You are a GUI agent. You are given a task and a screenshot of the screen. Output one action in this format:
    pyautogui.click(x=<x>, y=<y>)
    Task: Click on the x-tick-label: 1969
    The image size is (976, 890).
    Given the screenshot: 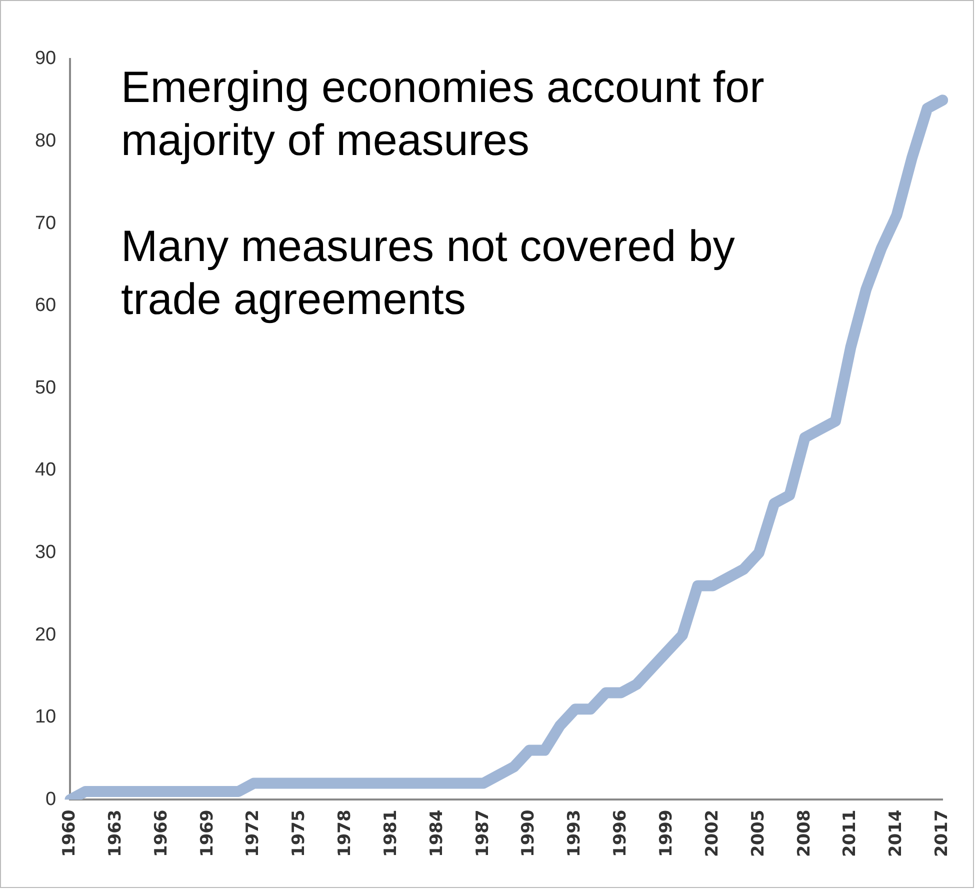 What is the action you would take?
    pyautogui.click(x=207, y=834)
    